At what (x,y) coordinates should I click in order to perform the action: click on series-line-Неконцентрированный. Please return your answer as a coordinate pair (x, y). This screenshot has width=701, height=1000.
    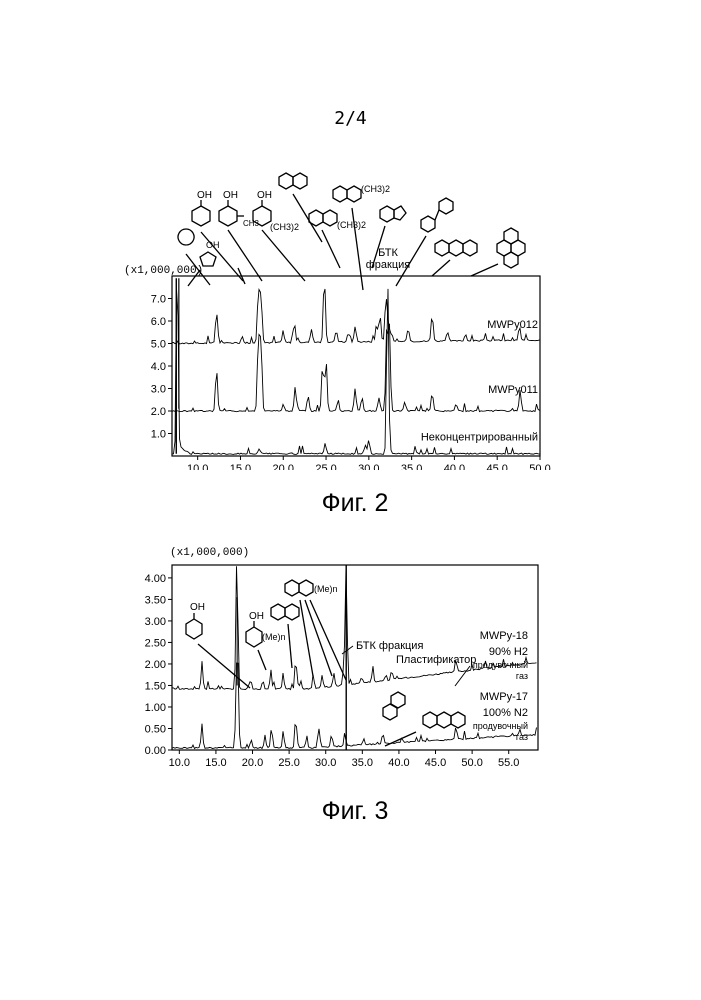
    Looking at the image, I should click on (356, 372).